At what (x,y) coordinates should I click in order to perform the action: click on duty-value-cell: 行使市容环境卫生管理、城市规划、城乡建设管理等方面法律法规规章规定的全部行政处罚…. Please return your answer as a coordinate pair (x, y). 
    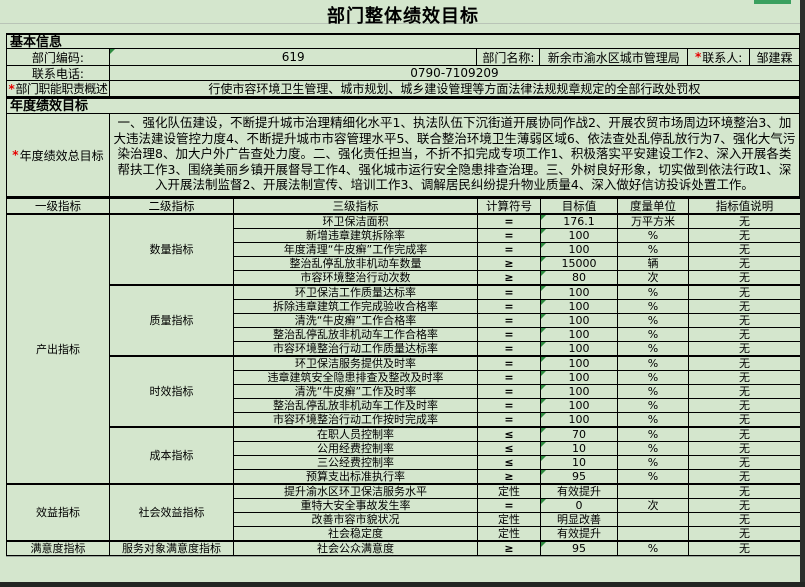
    Looking at the image, I should click on (454, 89).